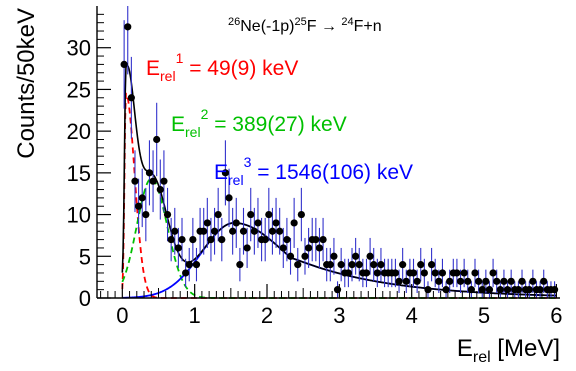 This screenshot has width=576, height=371. I want to click on state-2-energy-label: Erel2 = 389(27) keV, so click(259, 123).